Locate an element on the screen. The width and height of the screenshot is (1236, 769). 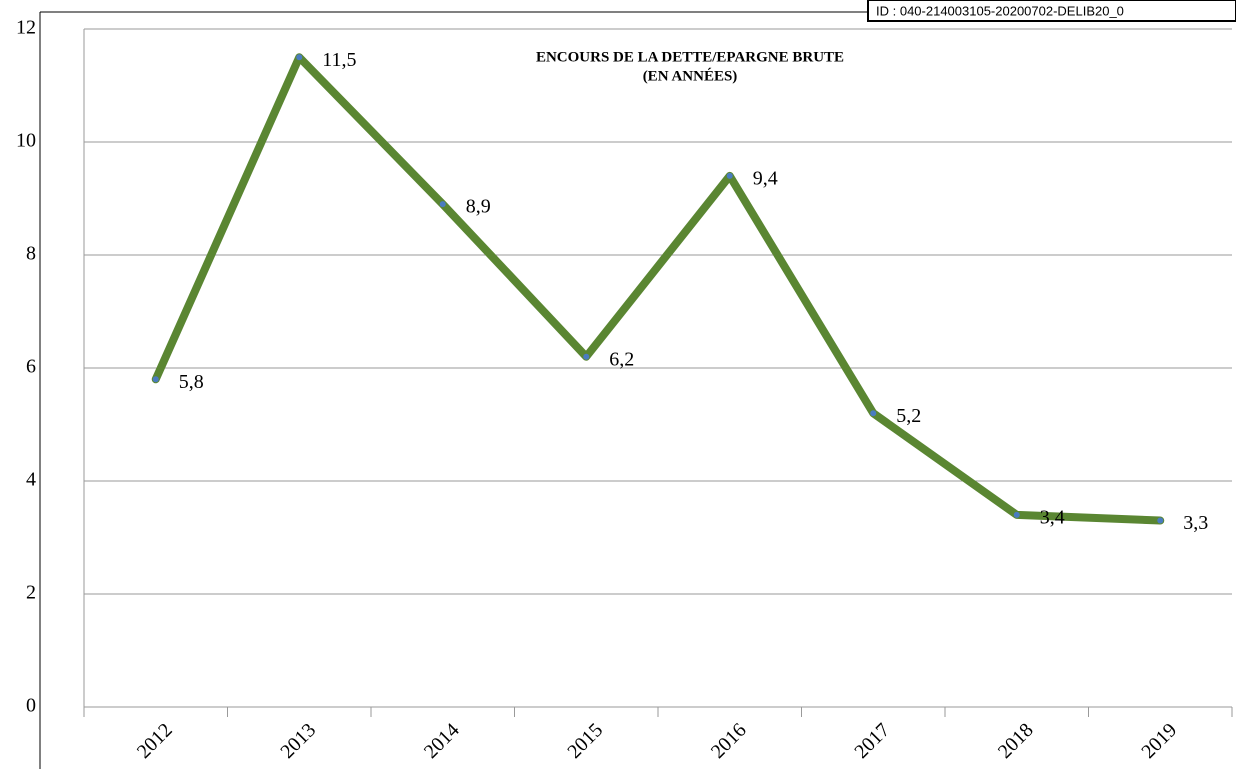
value-label: 3,3 is located at coordinates (1195, 523).